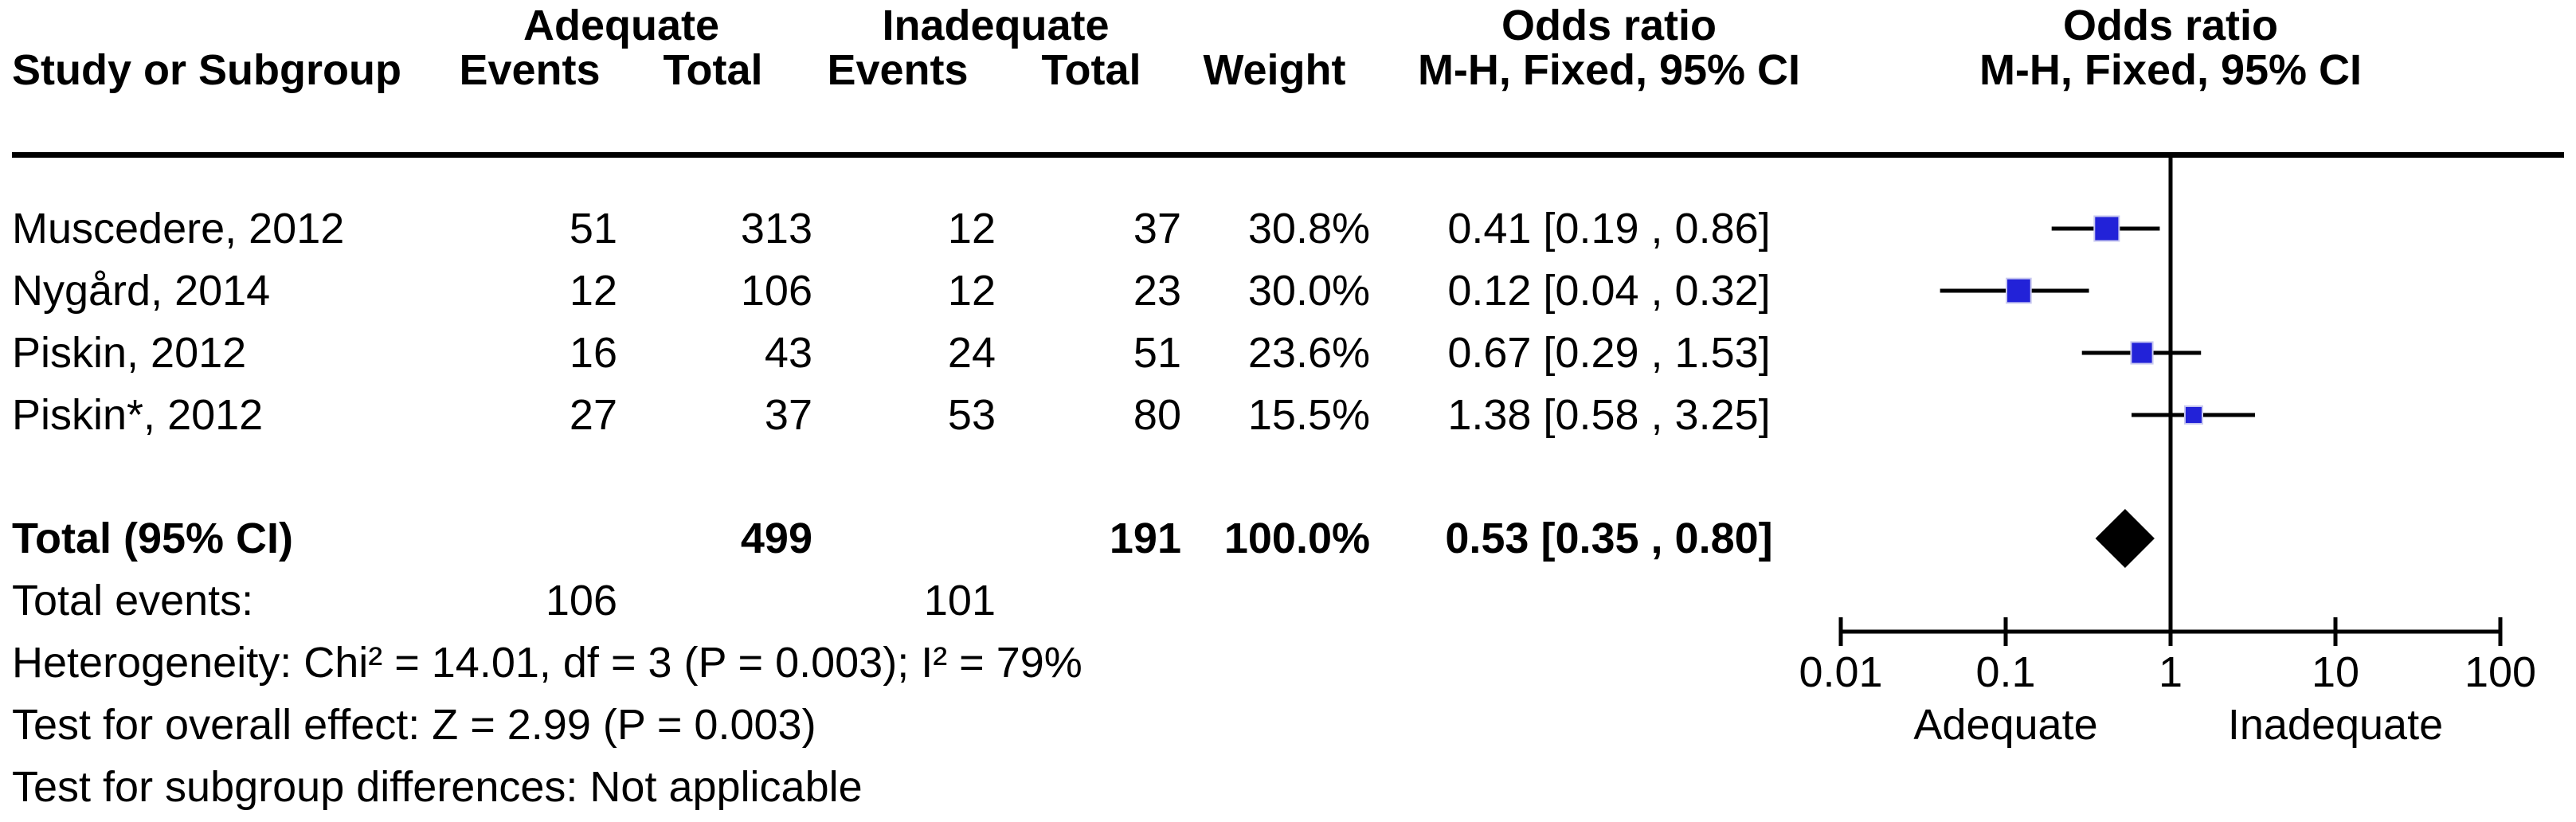  I want to click on col-header-study: Study or Subgroup, so click(206, 70).